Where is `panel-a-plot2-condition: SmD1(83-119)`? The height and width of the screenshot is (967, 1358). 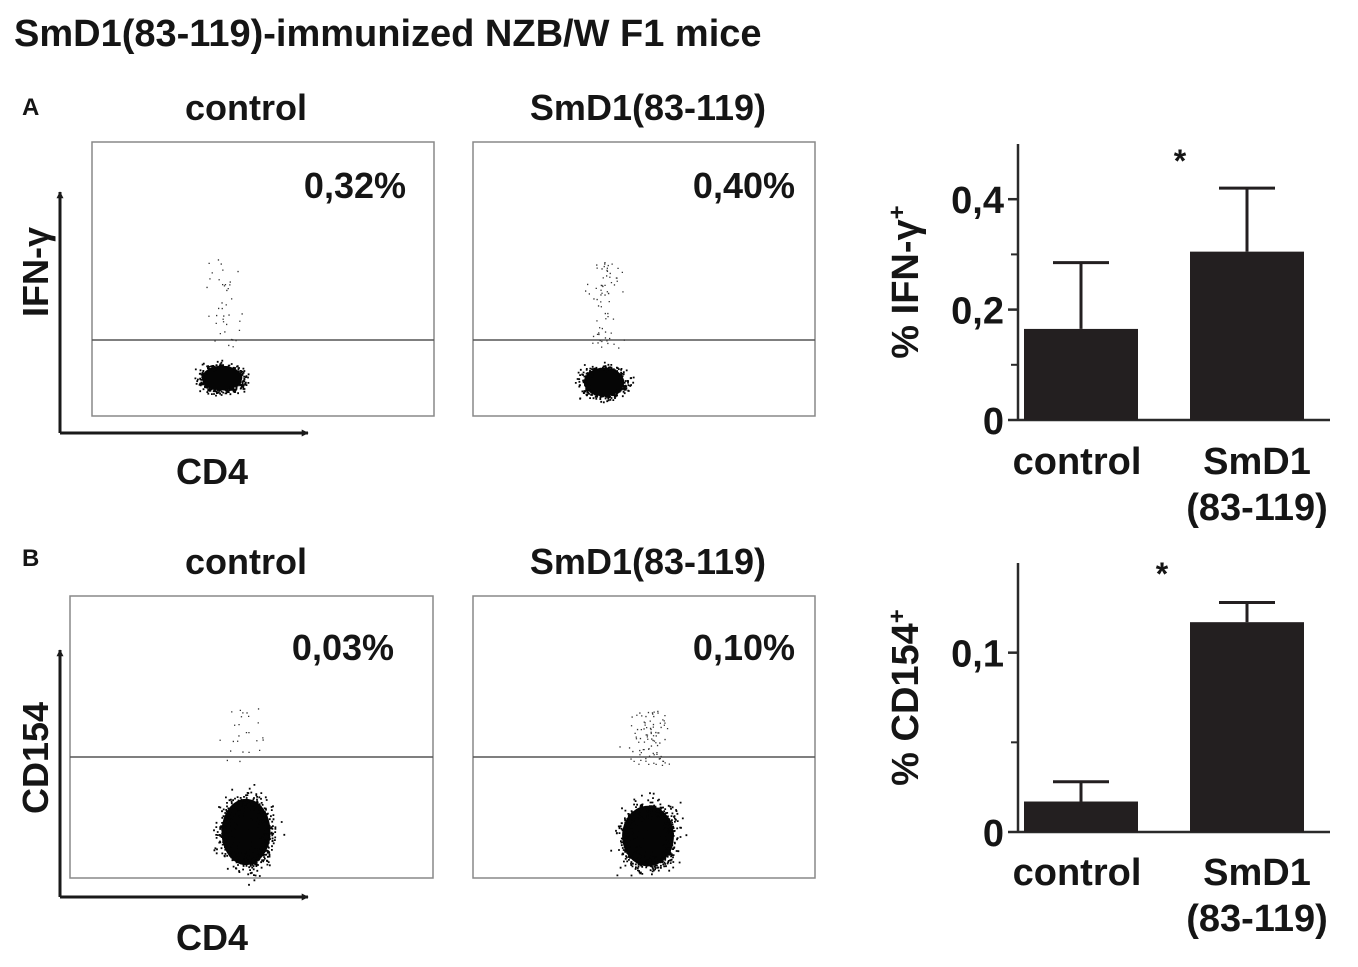
panel-a-plot2-condition: SmD1(83-119) is located at coordinates (648, 107).